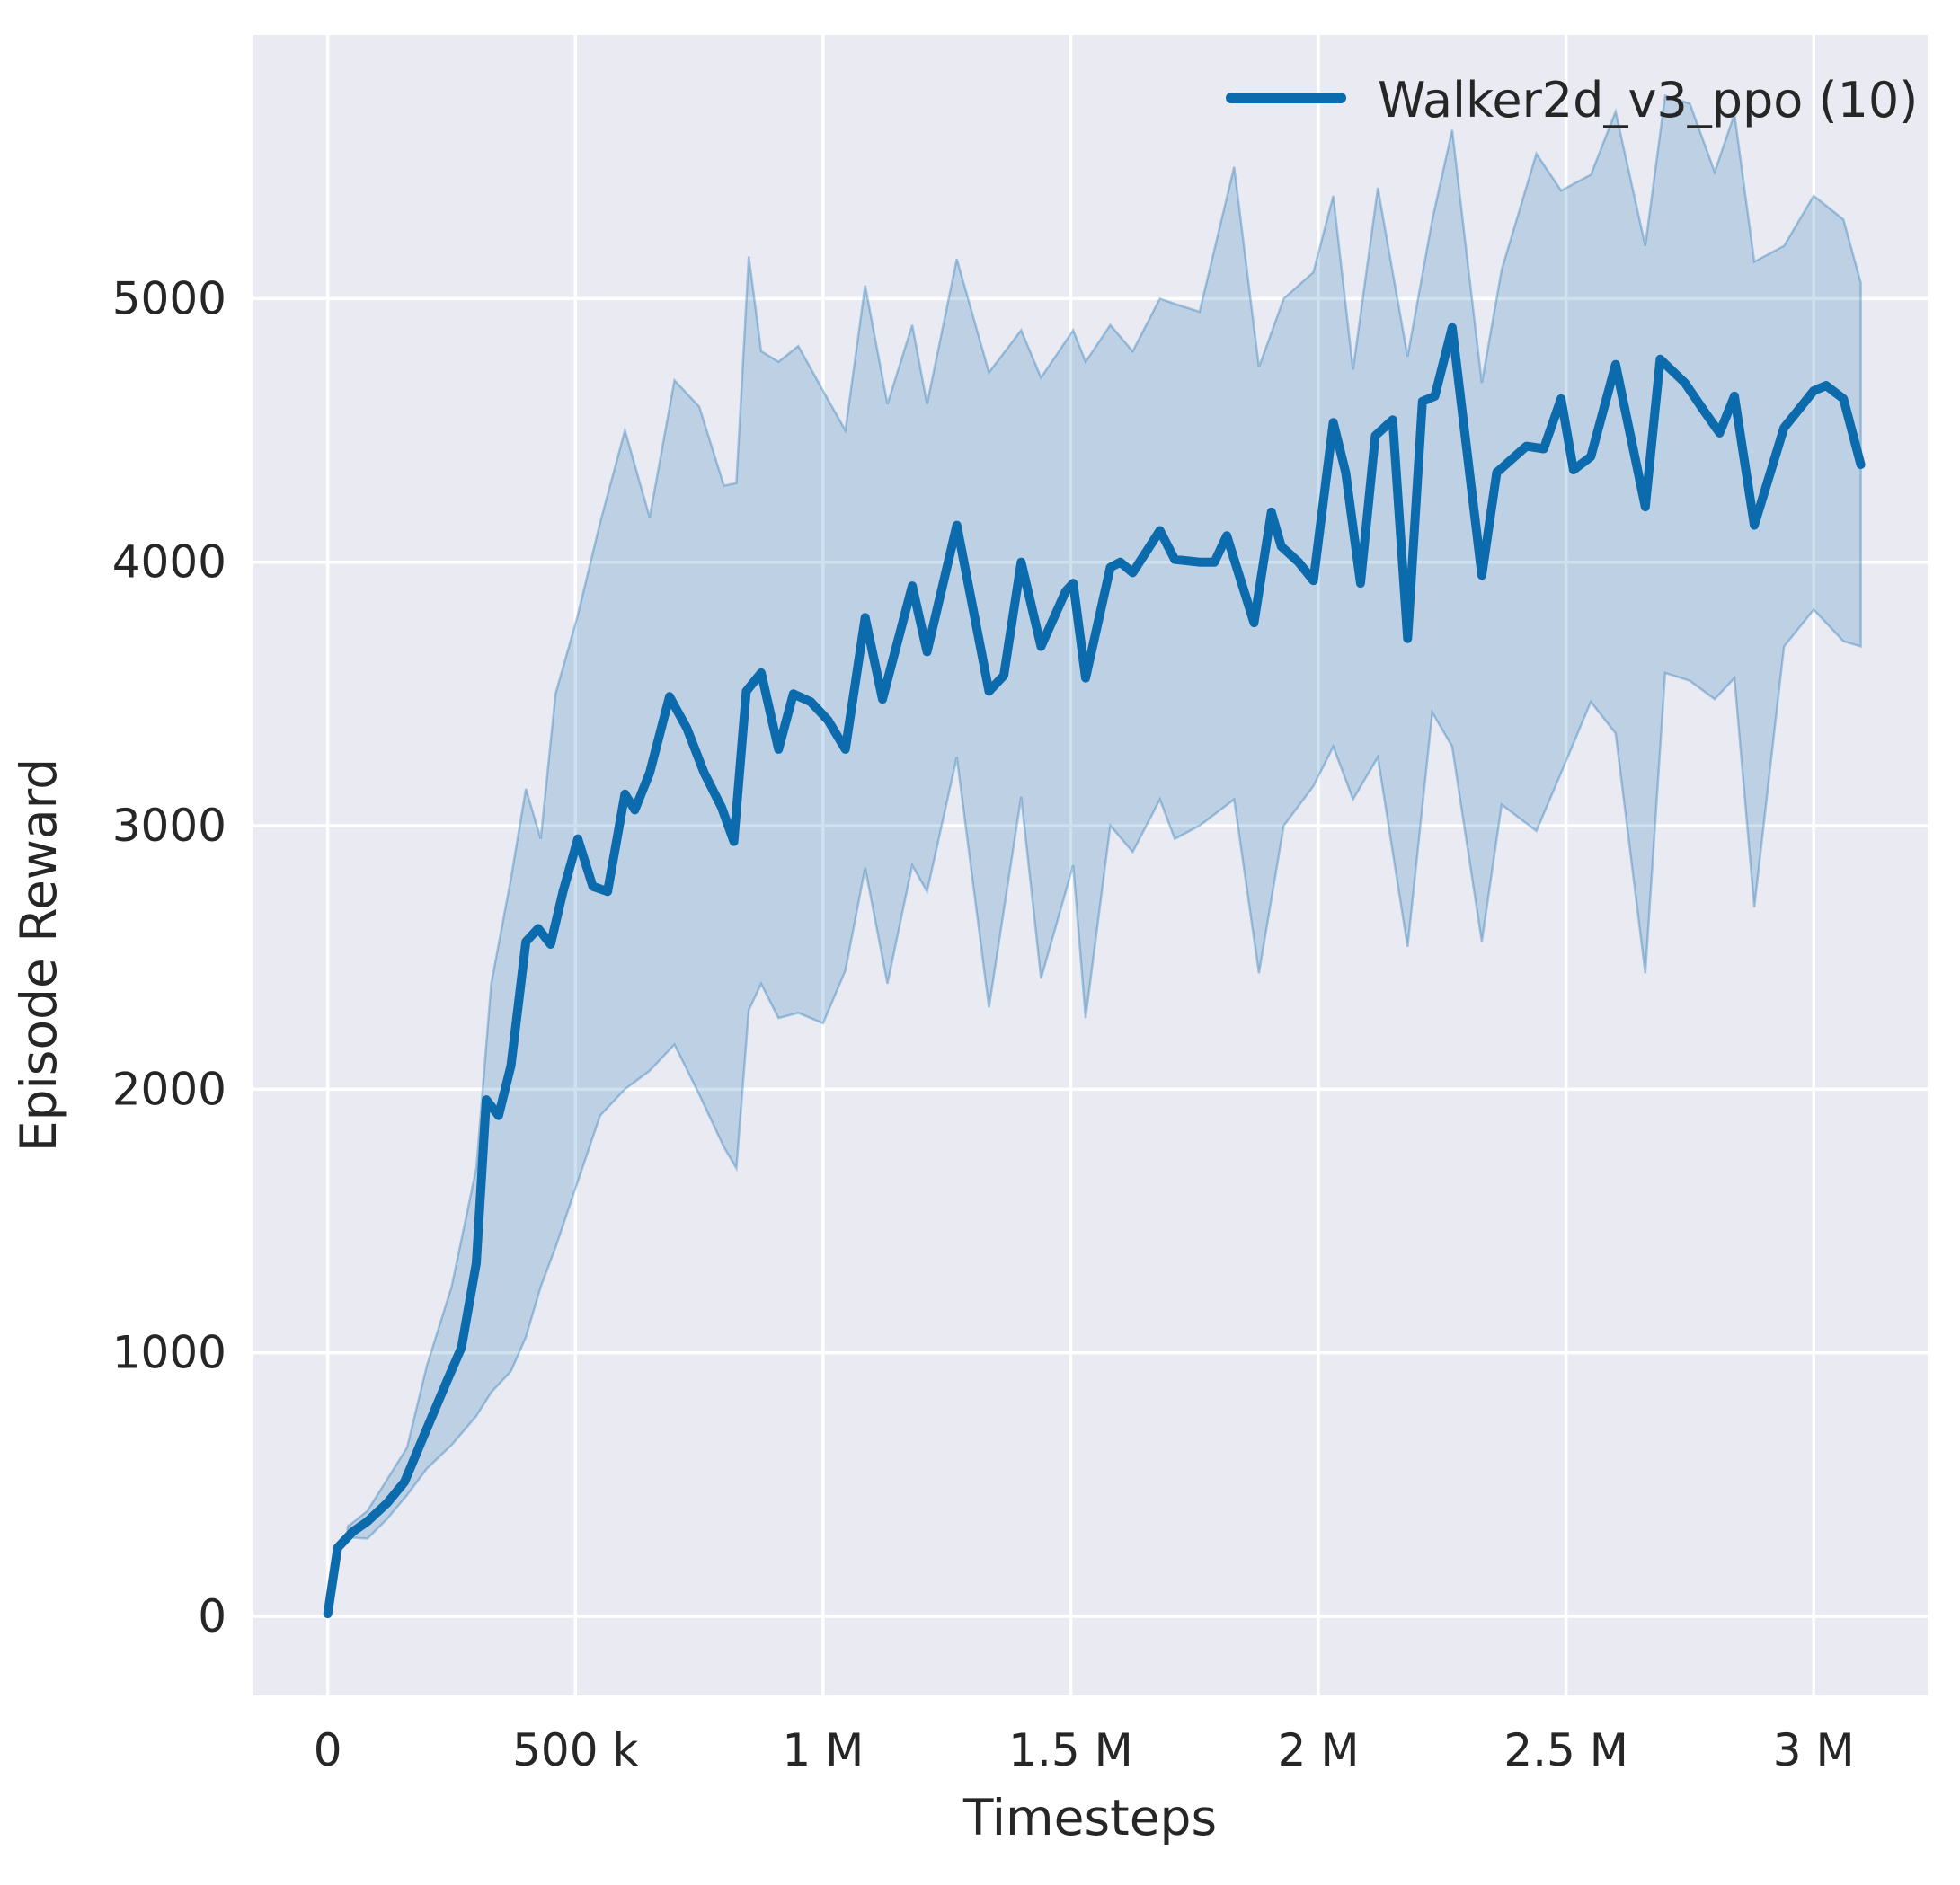  What do you see at coordinates (169, 562) in the screenshot?
I see `y-tick-label: 4000` at bounding box center [169, 562].